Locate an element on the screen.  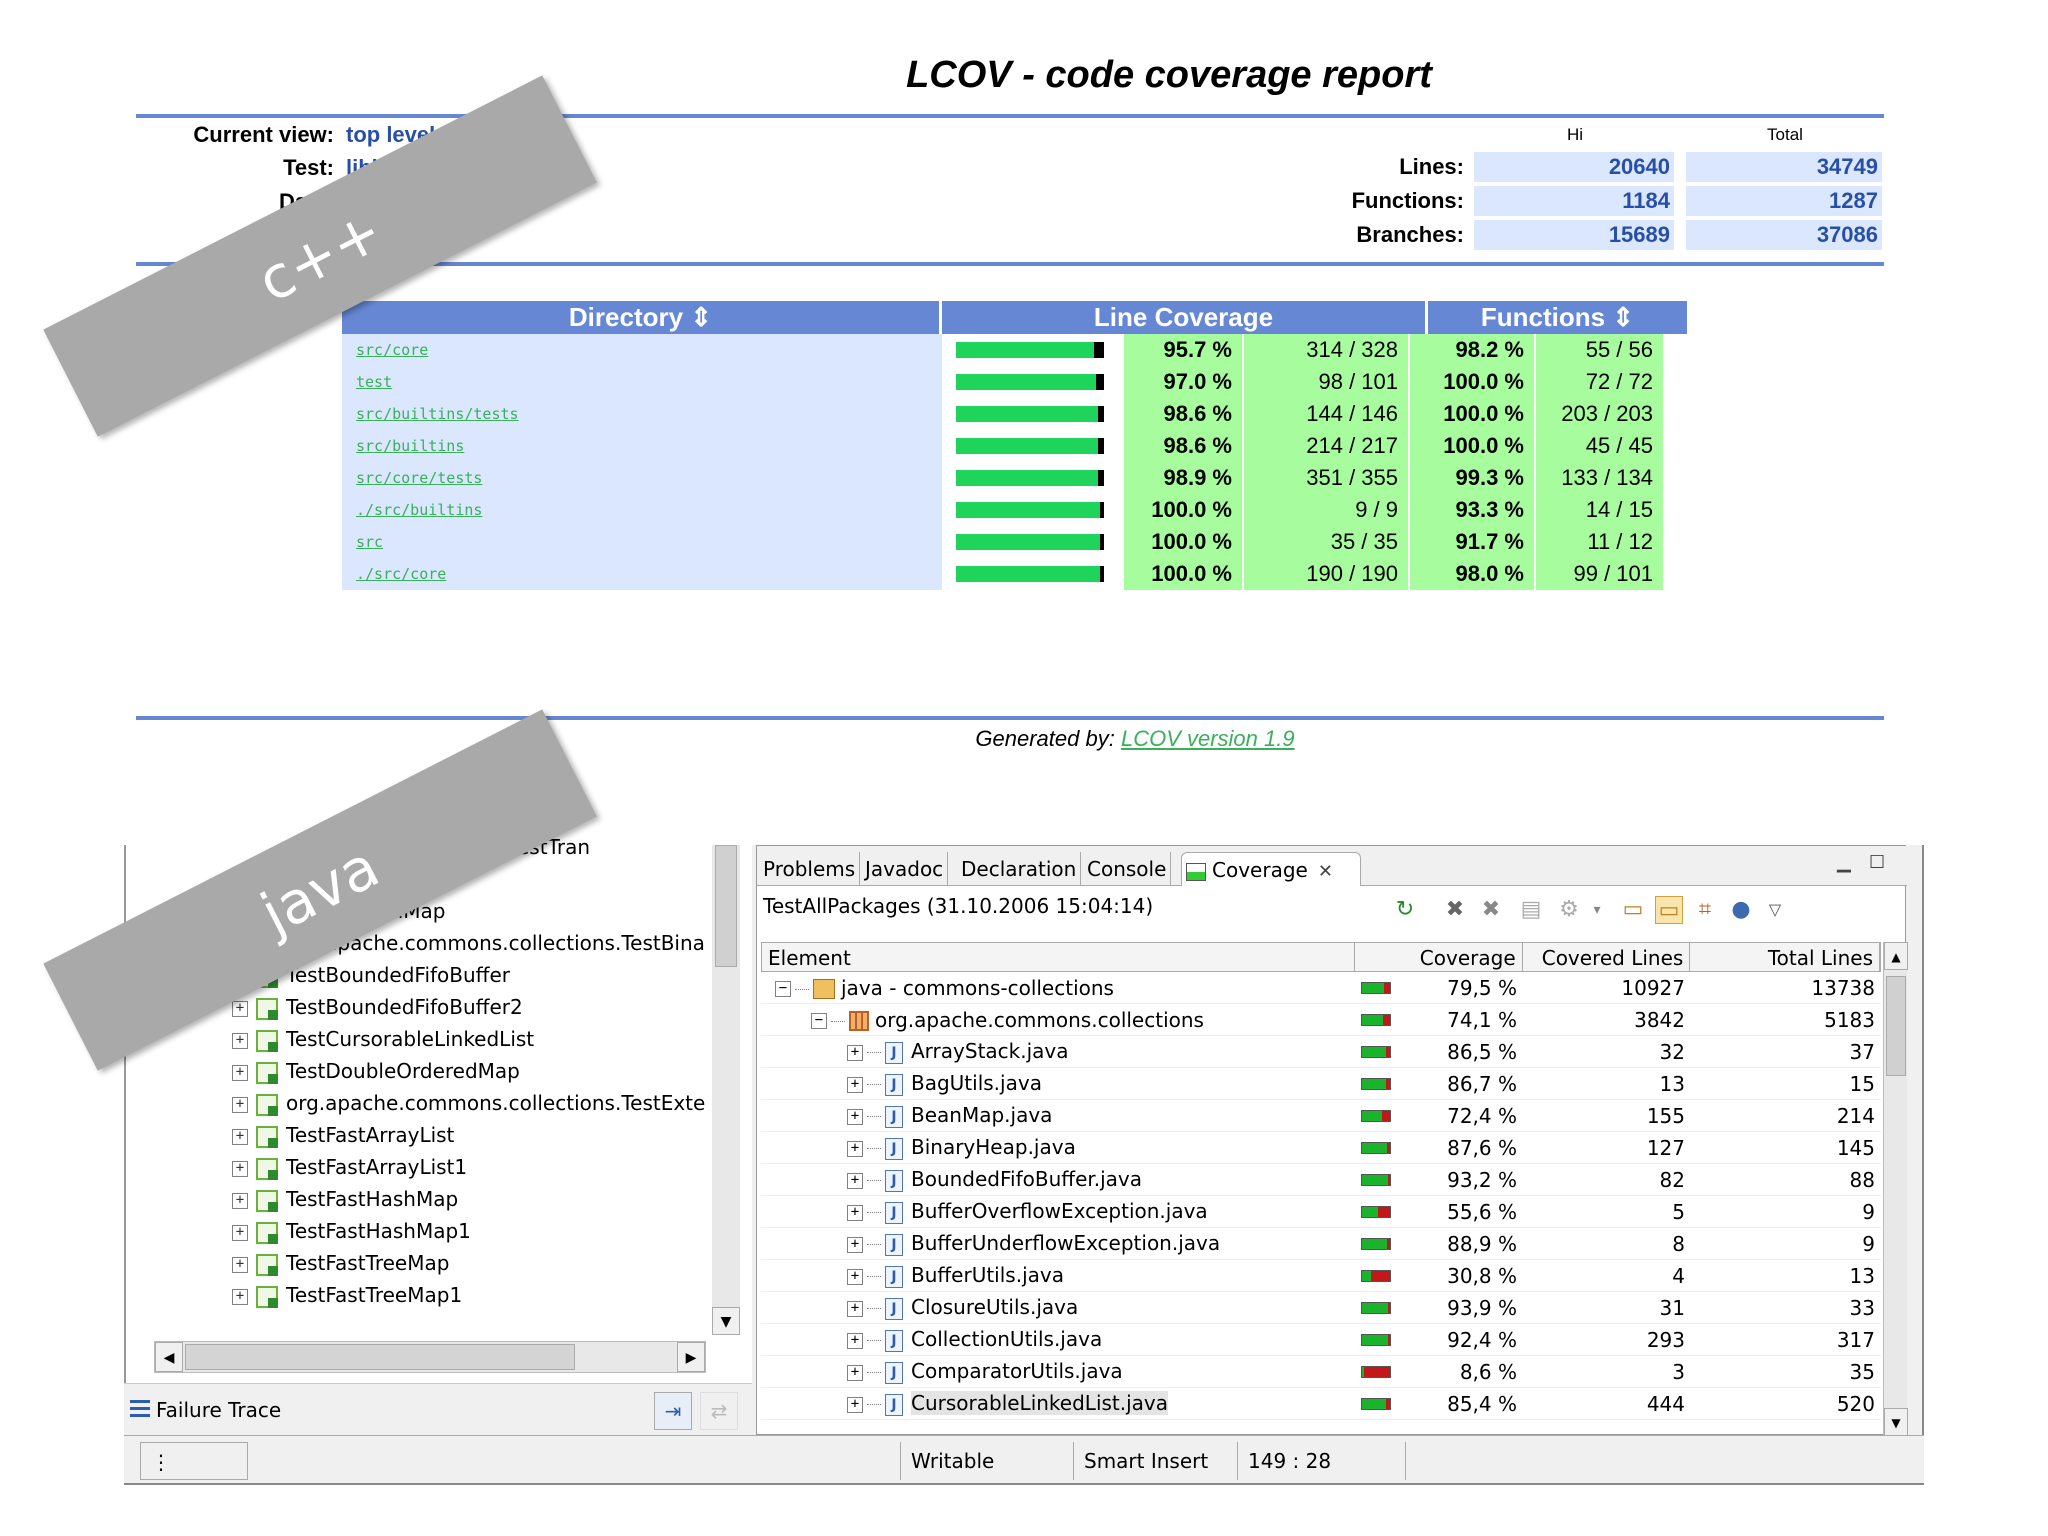
column-covered-lines: Covered Lines is located at coordinates (1607, 957).